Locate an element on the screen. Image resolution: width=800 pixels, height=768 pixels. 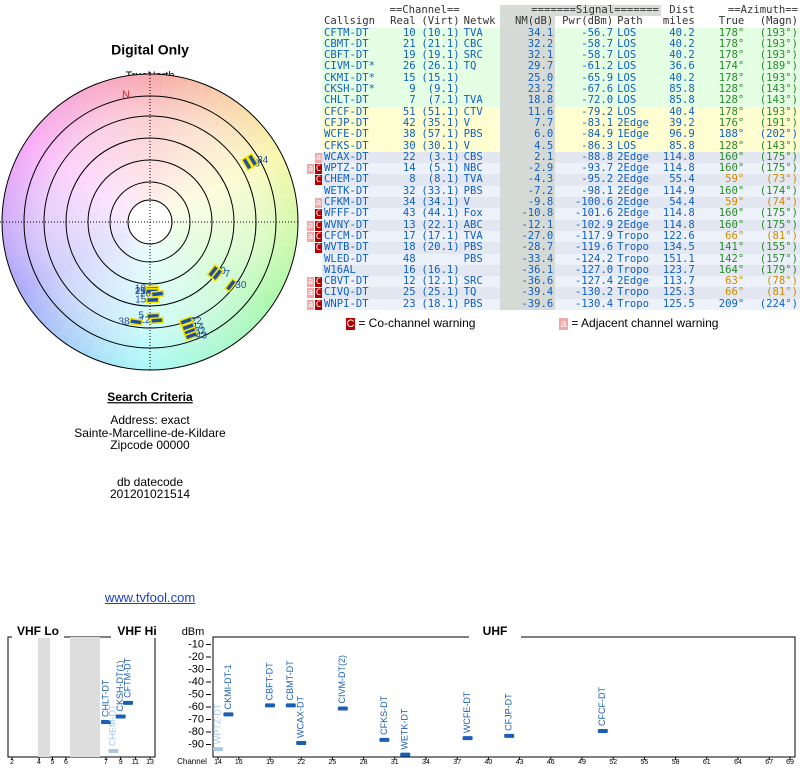
cell: CTV is located at coordinates (480, 112).